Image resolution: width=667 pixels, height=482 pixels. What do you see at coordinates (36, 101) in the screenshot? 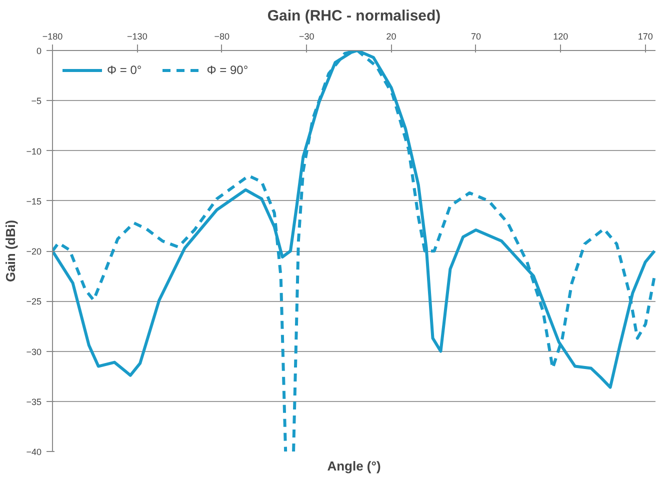
I see `y-tick-label: −5` at bounding box center [36, 101].